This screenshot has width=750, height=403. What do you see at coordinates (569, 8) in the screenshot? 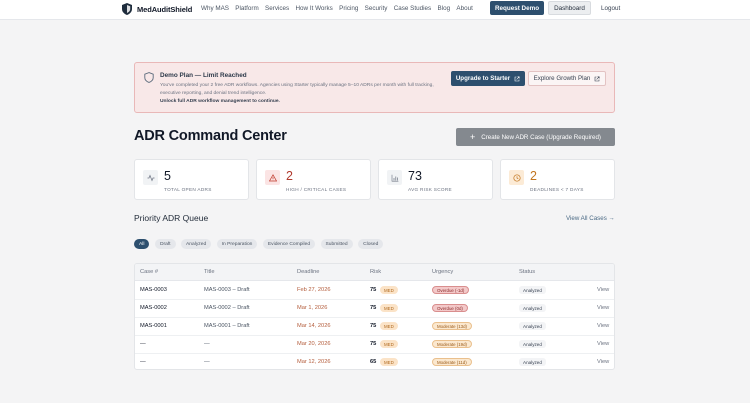
I see `dashboard-button: Dashboard` at bounding box center [569, 8].